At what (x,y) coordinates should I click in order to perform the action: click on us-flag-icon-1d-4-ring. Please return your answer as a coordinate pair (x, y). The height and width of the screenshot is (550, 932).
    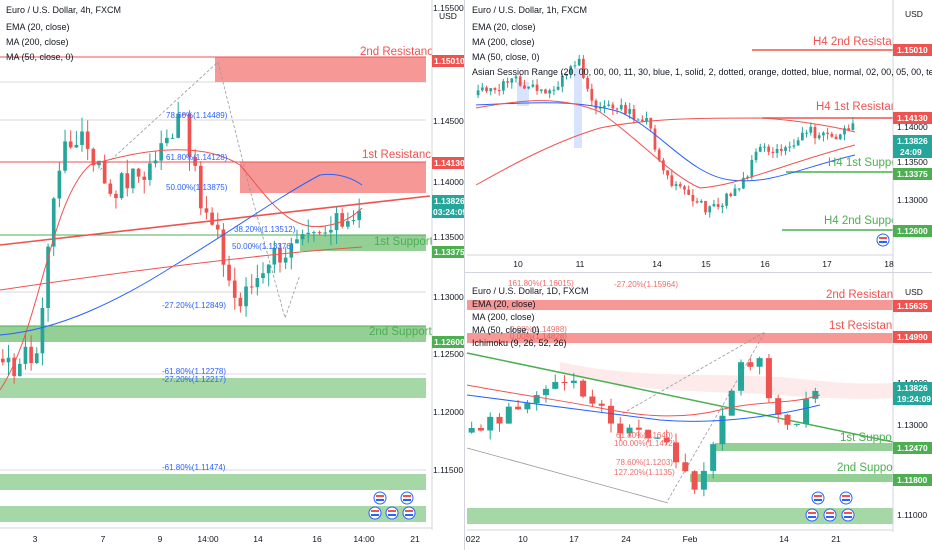
    Looking at the image, I should click on (848, 515).